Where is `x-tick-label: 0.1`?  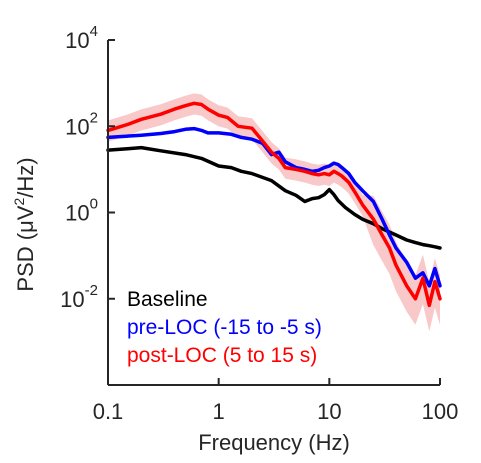 x-tick-label: 0.1 is located at coordinates (108, 411).